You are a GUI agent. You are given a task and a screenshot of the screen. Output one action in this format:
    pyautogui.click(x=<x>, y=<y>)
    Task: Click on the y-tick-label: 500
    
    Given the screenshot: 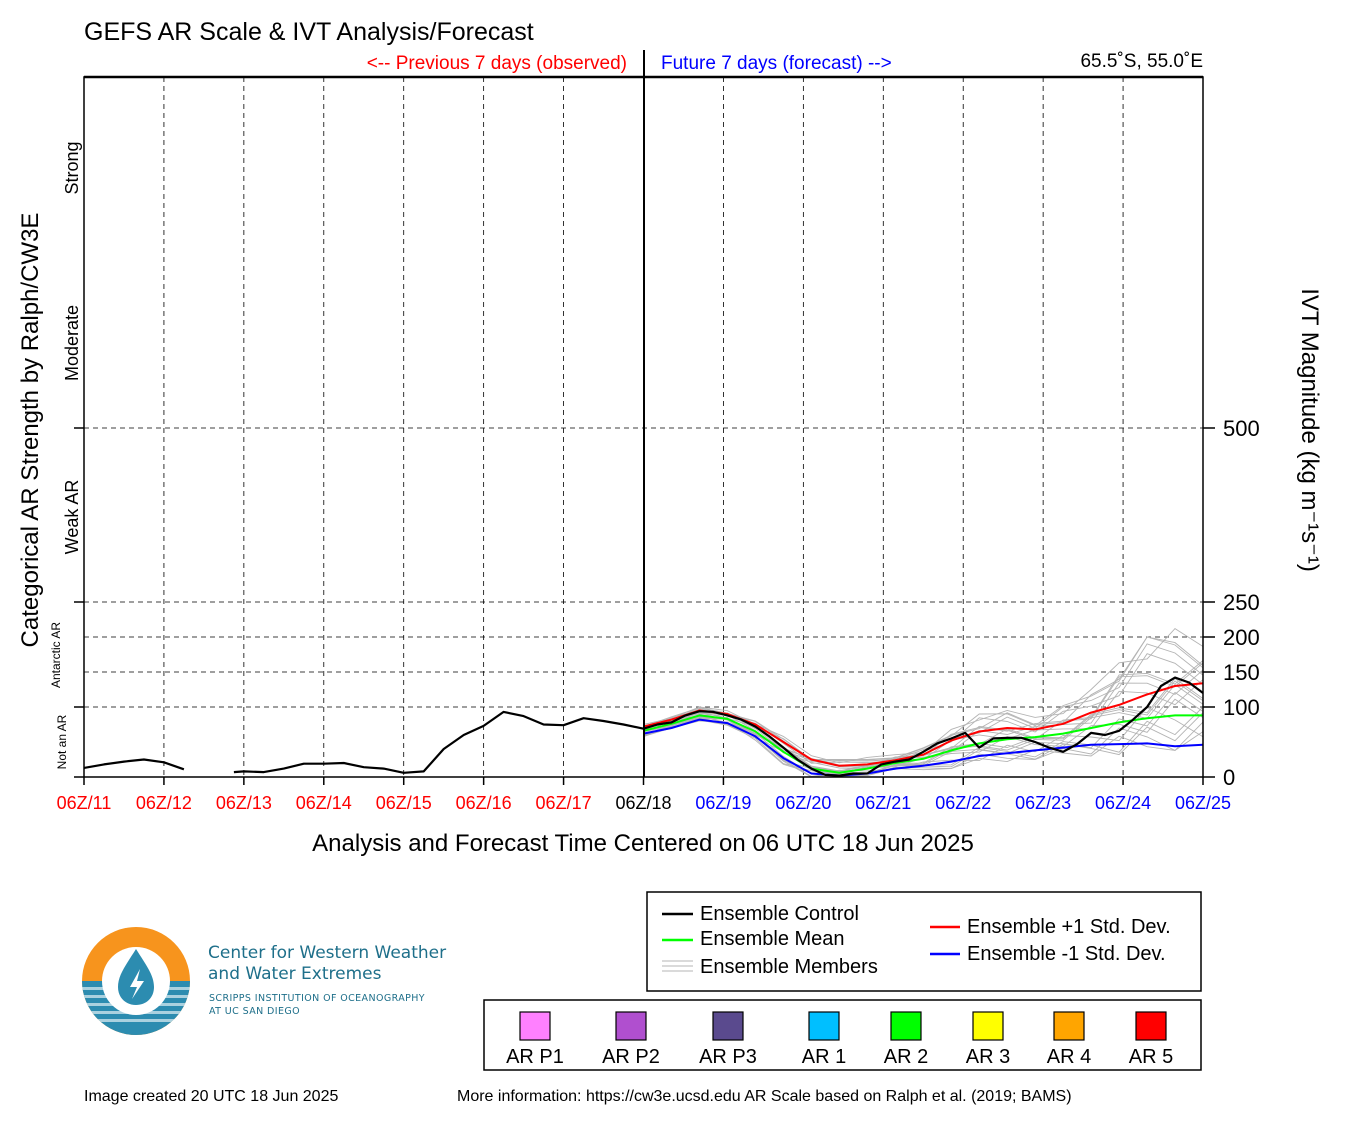 What is the action you would take?
    pyautogui.click(x=1241, y=428)
    